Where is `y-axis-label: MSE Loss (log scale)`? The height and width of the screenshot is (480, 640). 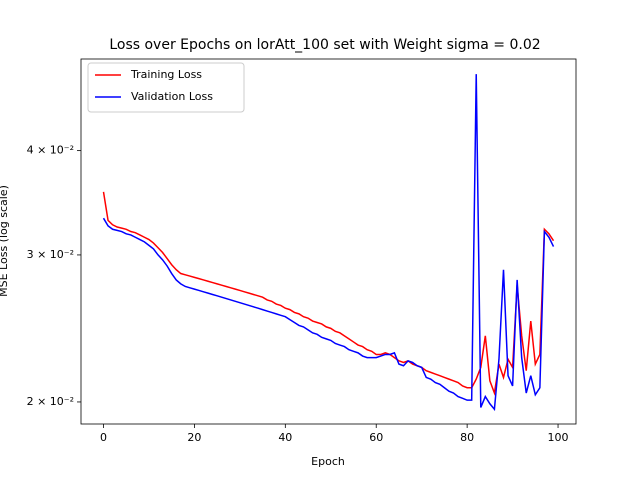
y-axis-label: MSE Loss (log scale) is located at coordinates (5, 241).